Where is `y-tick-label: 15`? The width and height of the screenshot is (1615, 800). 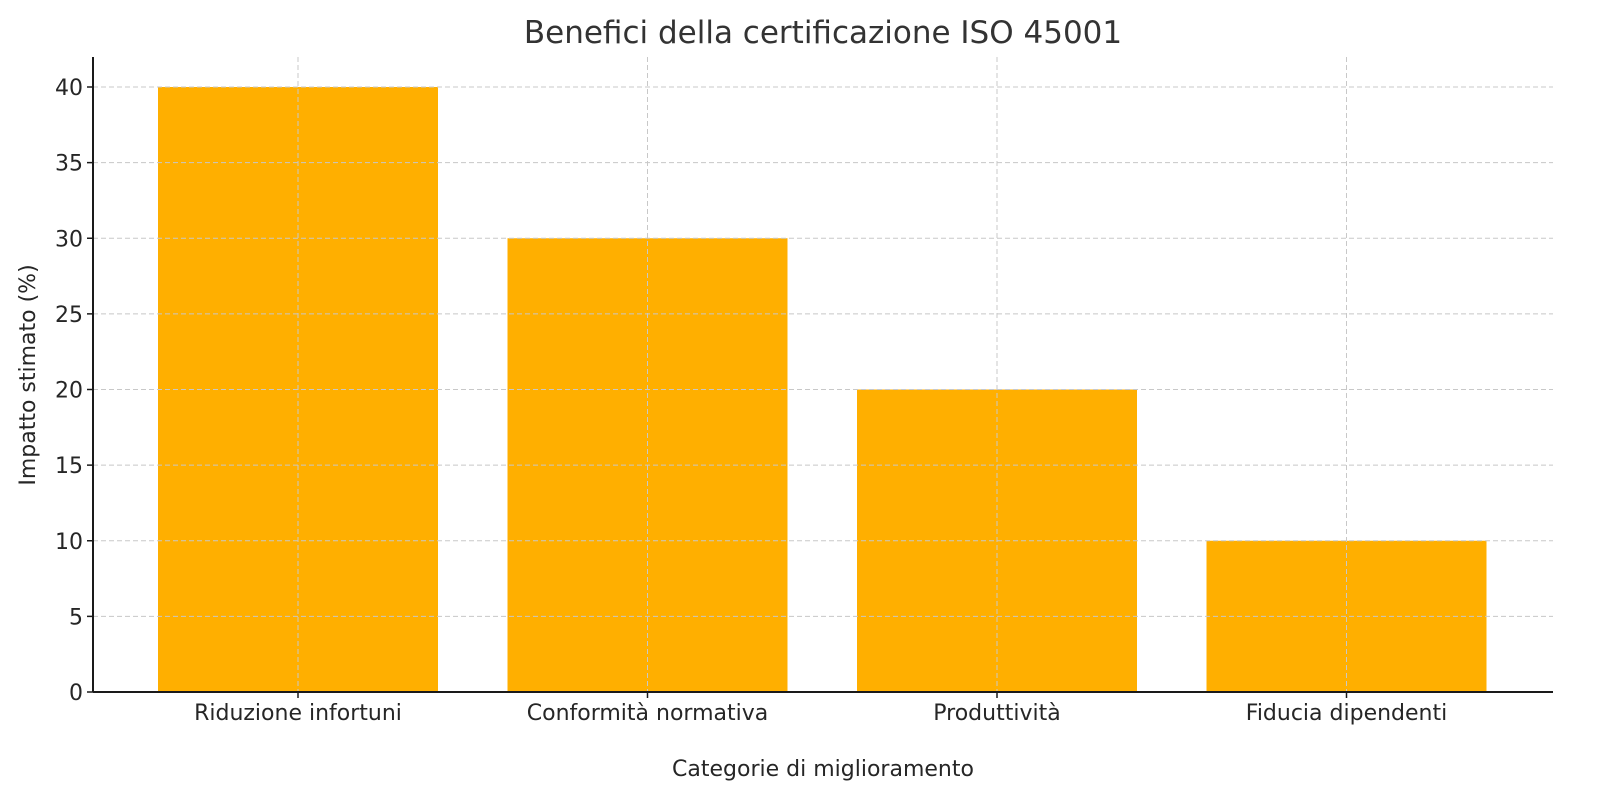
y-tick-label: 15 is located at coordinates (69, 466).